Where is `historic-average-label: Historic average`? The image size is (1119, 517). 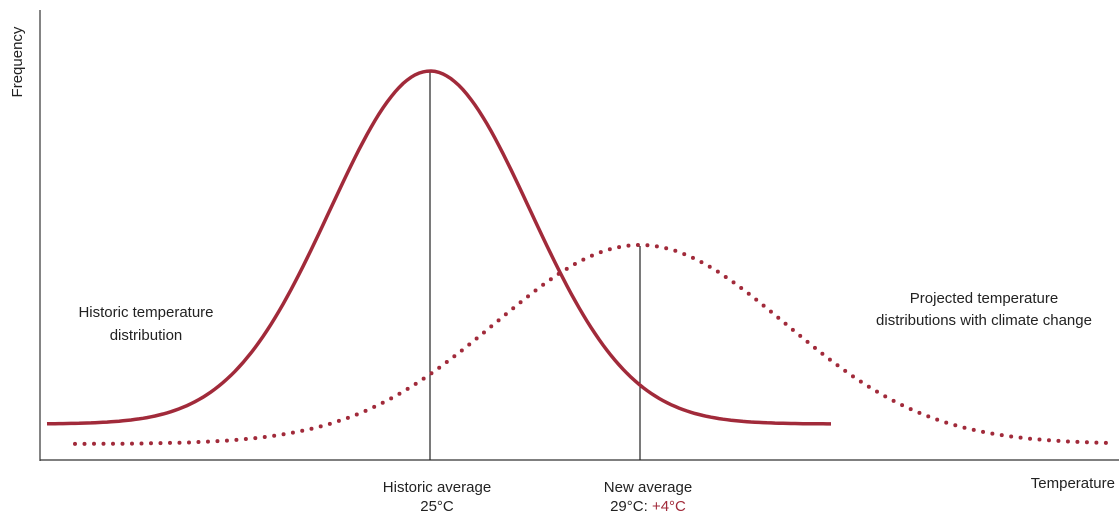 historic-average-label: Historic average is located at coordinates (437, 487).